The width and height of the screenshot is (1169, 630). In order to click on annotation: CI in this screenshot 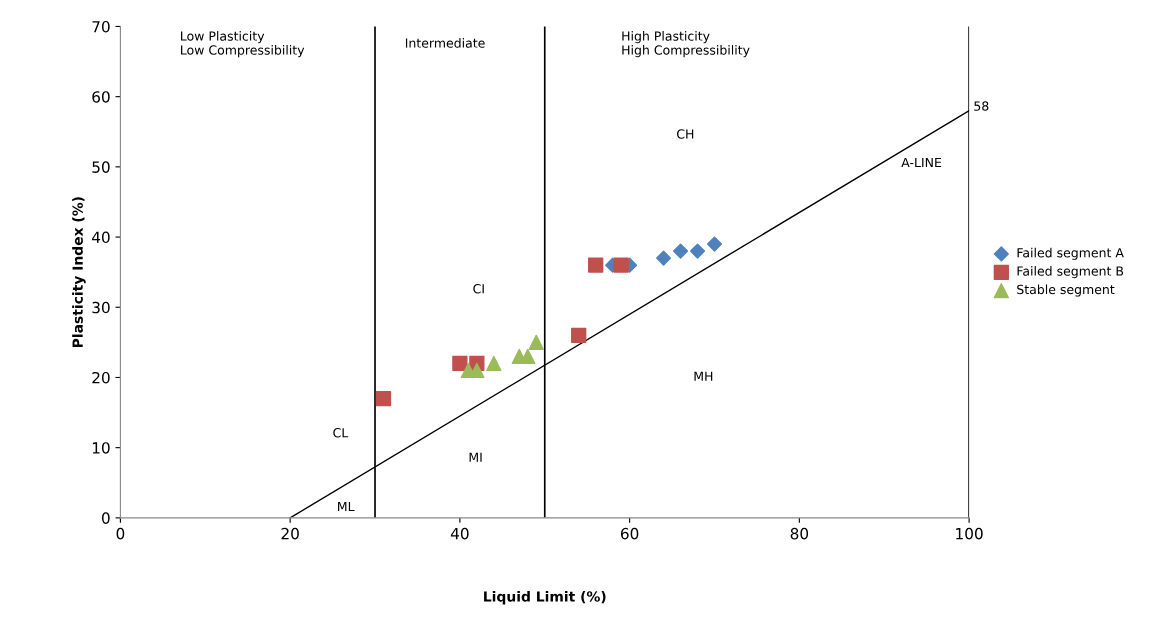, I will do `click(478, 289)`.